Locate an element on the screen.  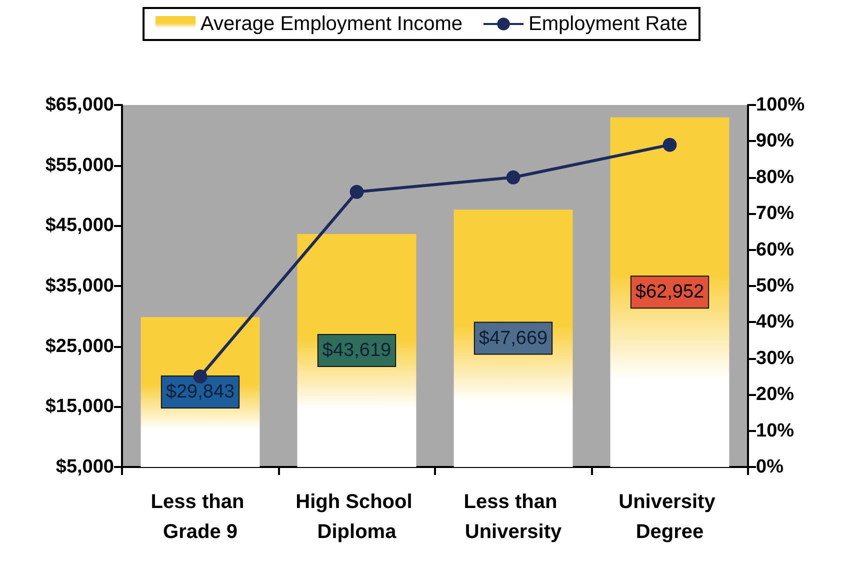
y2-tick-label: 80% is located at coordinates (775, 177).